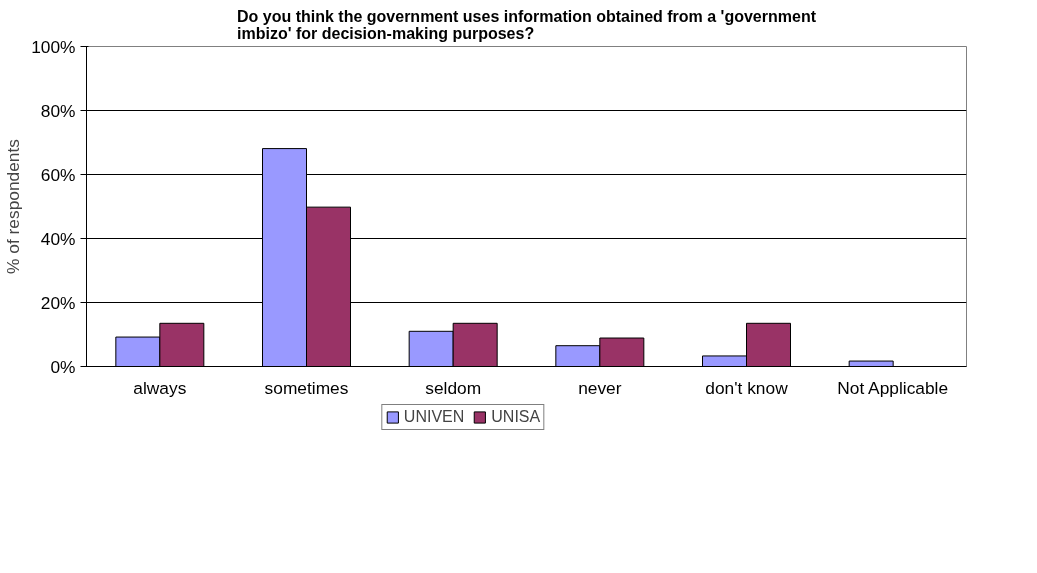 The image size is (1037, 573). I want to click on legend-label: UNIVEN, so click(434, 417).